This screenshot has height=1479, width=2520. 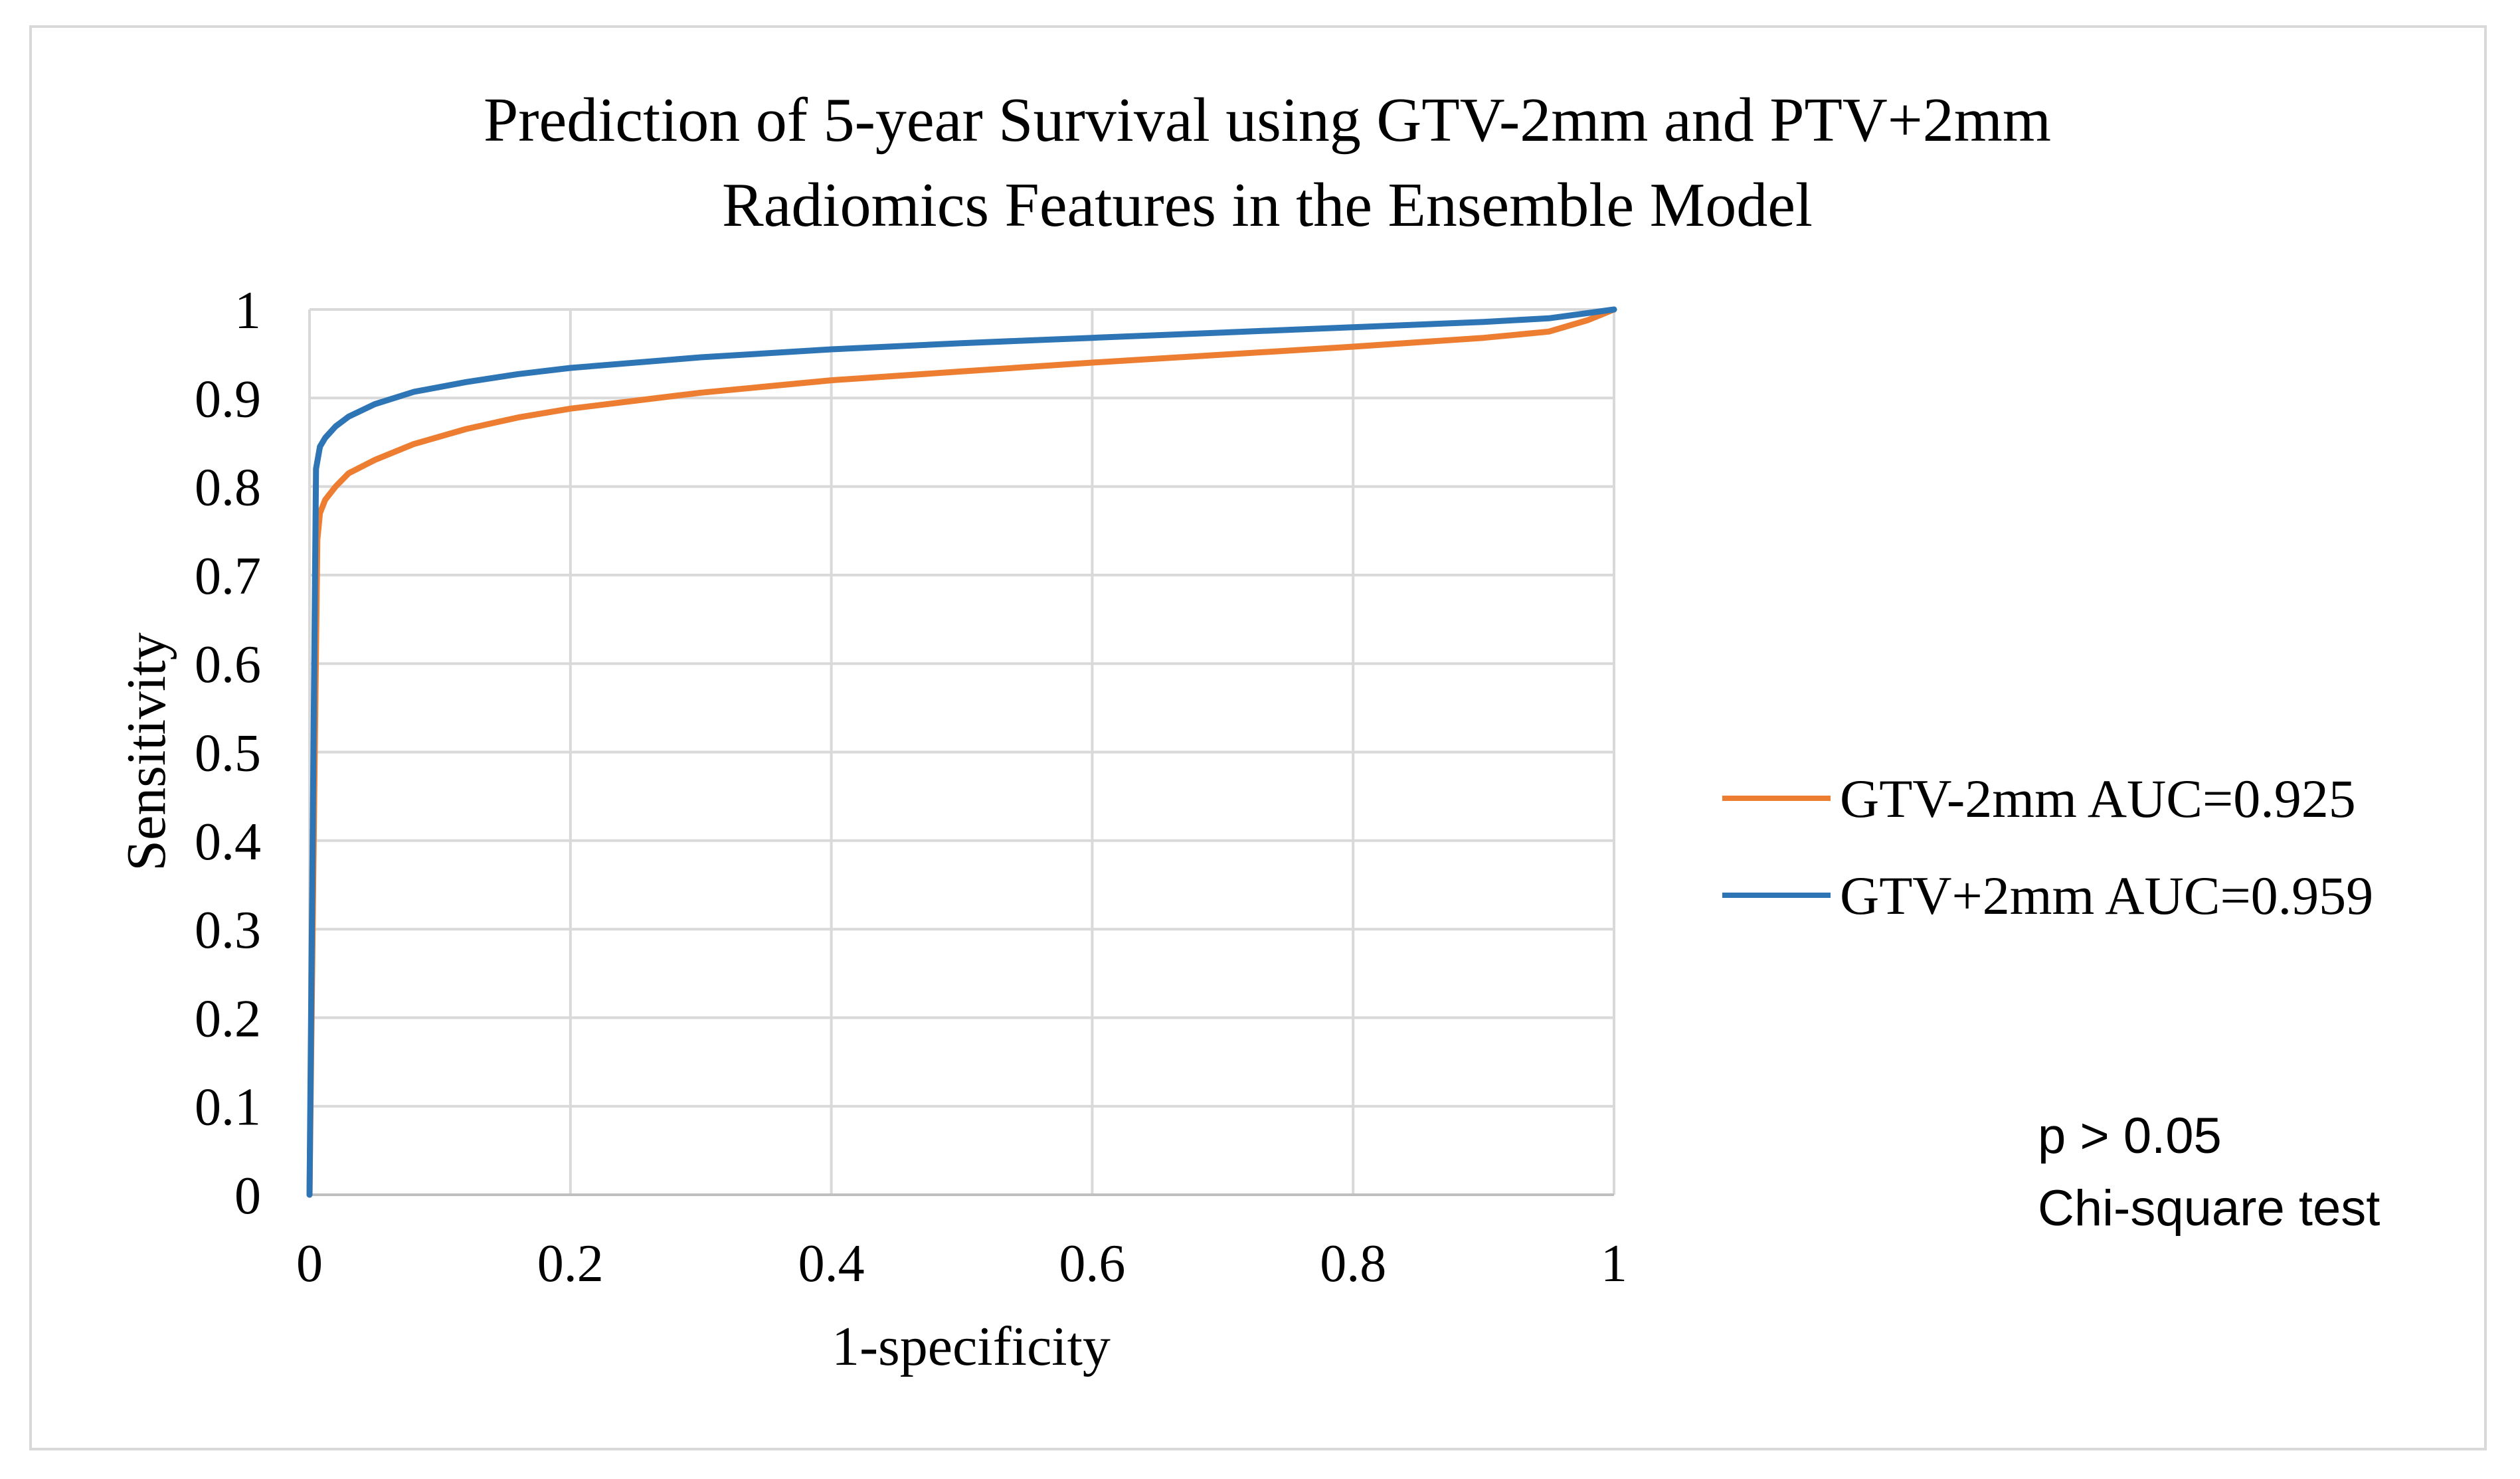 I want to click on x-tick-labels: 0 0.2 0.4 0.6 0.8 1, so click(x=961, y=1264).